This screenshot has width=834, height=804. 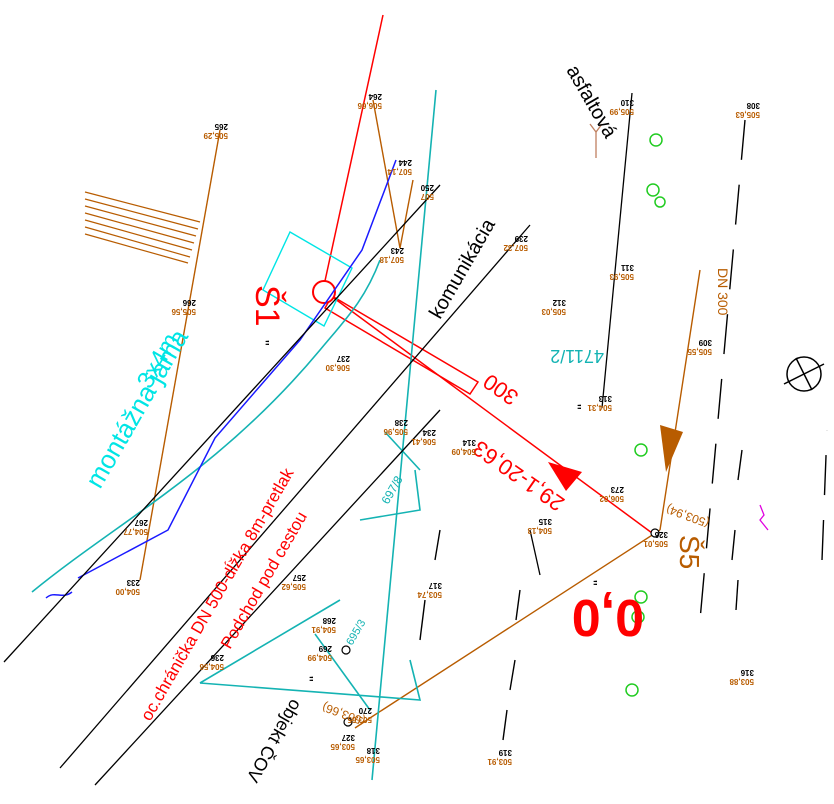 What do you see at coordinates (804, 374) in the screenshot?
I see `compass-icon` at bounding box center [804, 374].